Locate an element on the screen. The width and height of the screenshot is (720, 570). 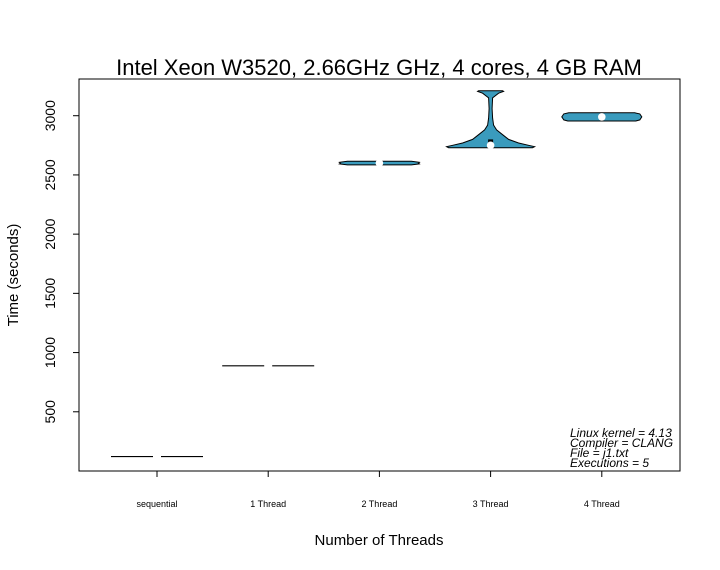
annotation-line: Compiler = CLANG is located at coordinates (621, 443).